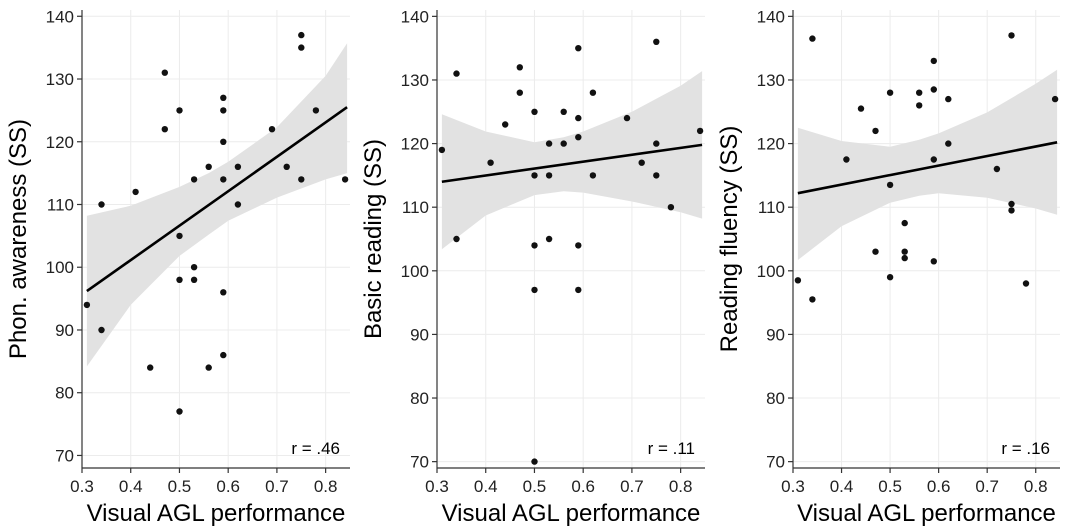  What do you see at coordinates (1025, 448) in the screenshot?
I see `correlation-annotation: r = .16` at bounding box center [1025, 448].